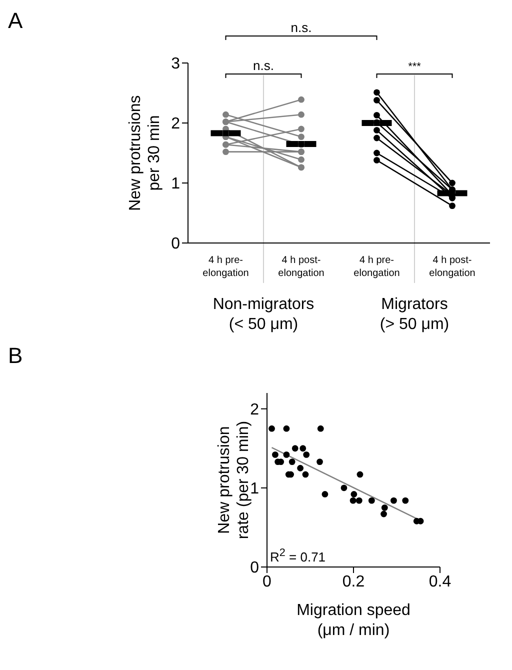  What do you see at coordinates (175, 64) in the screenshot?
I see `y-tick-label: 3` at bounding box center [175, 64].